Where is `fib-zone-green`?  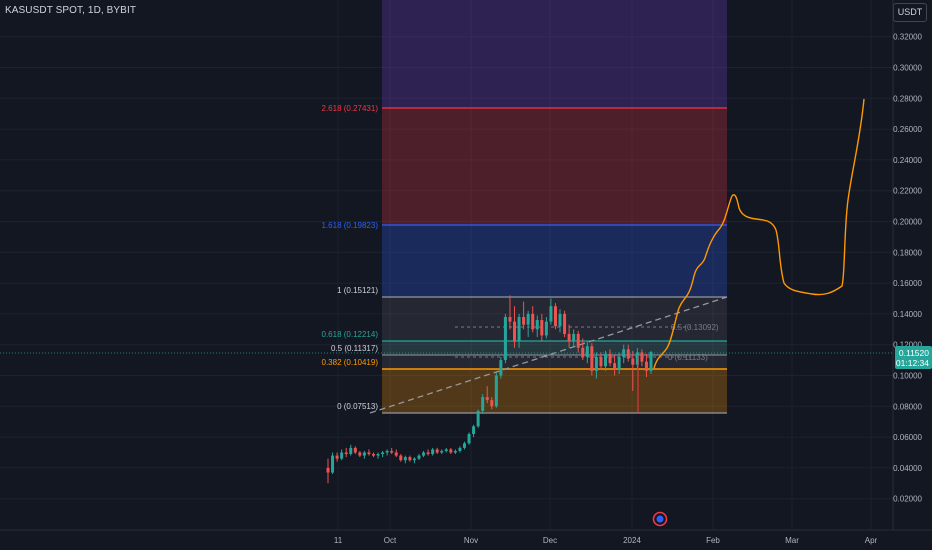 fib-zone-green is located at coordinates (554, 348).